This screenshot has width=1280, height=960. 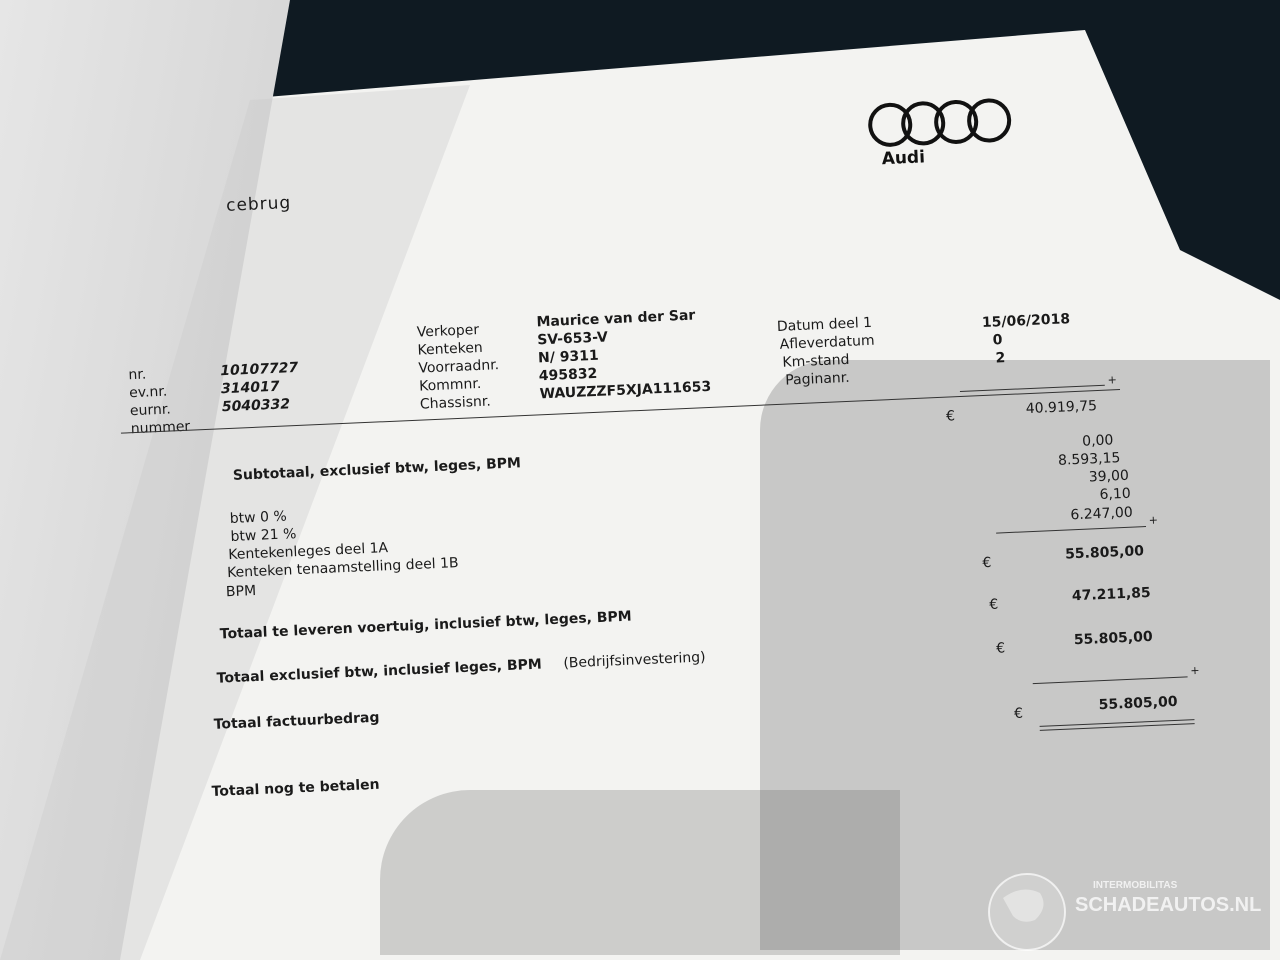 What do you see at coordinates (1027, 912) in the screenshot?
I see `globe-icon` at bounding box center [1027, 912].